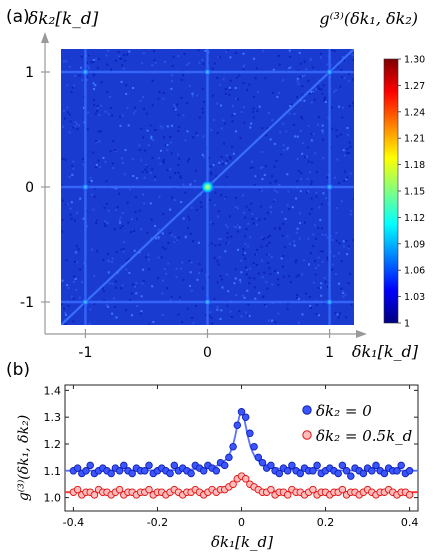 The image size is (436, 553). What do you see at coordinates (357, 423) in the screenshot?
I see `plot-legend: δk₂ = 0 δk₂ = 0.5k_d` at bounding box center [357, 423].